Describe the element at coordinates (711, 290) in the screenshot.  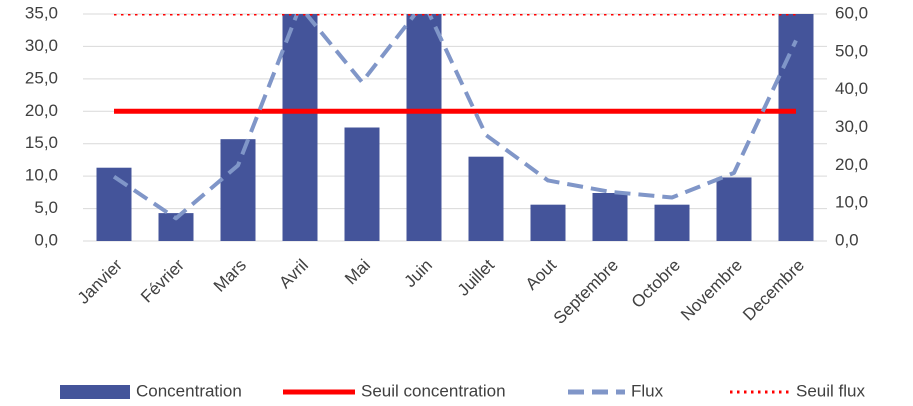
I see `x-tick-label: Novembre` at that location.